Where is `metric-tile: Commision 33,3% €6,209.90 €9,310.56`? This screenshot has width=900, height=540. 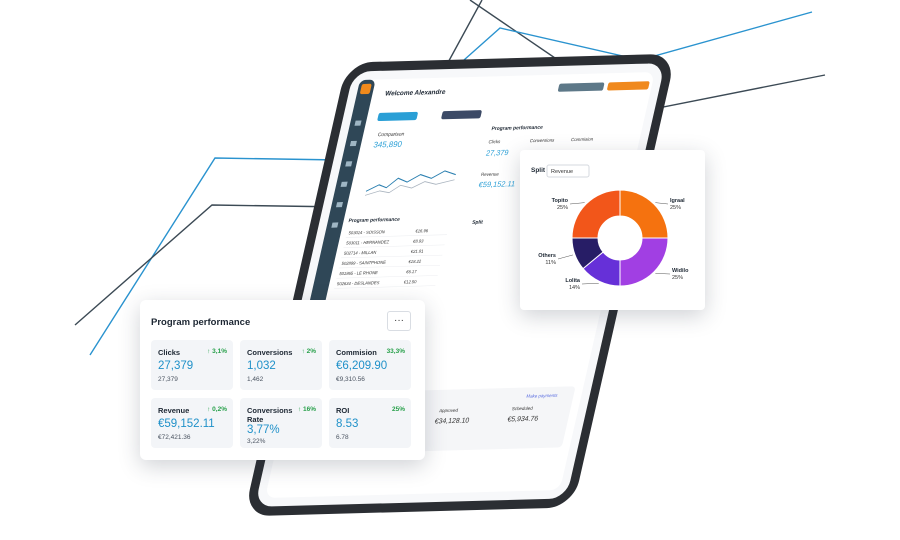 metric-tile: Commision 33,3% €6,209.90 €9,310.56 is located at coordinates (370, 365).